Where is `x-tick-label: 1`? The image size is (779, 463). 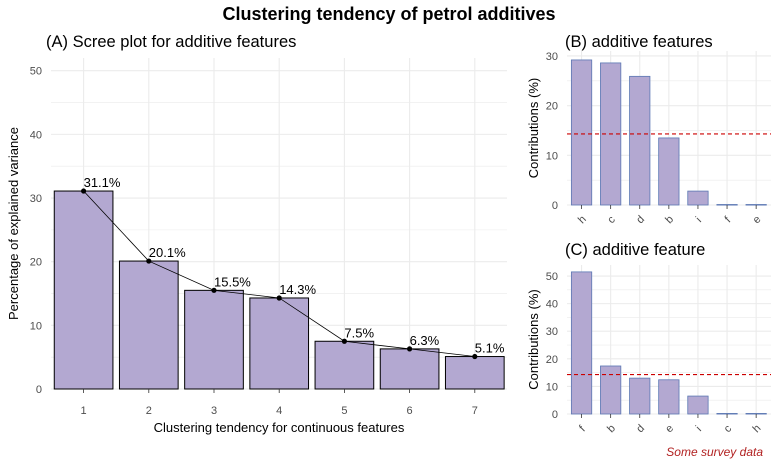 x-tick-label: 1 is located at coordinates (84, 411).